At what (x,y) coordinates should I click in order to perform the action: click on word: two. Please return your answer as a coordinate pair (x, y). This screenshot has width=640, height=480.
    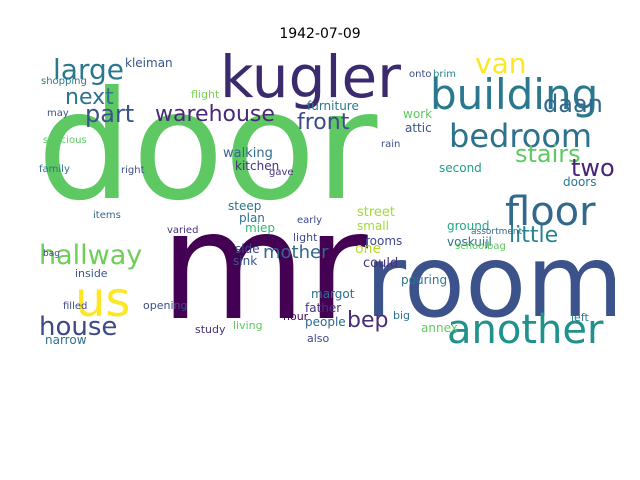
    Looking at the image, I should click on (593, 168).